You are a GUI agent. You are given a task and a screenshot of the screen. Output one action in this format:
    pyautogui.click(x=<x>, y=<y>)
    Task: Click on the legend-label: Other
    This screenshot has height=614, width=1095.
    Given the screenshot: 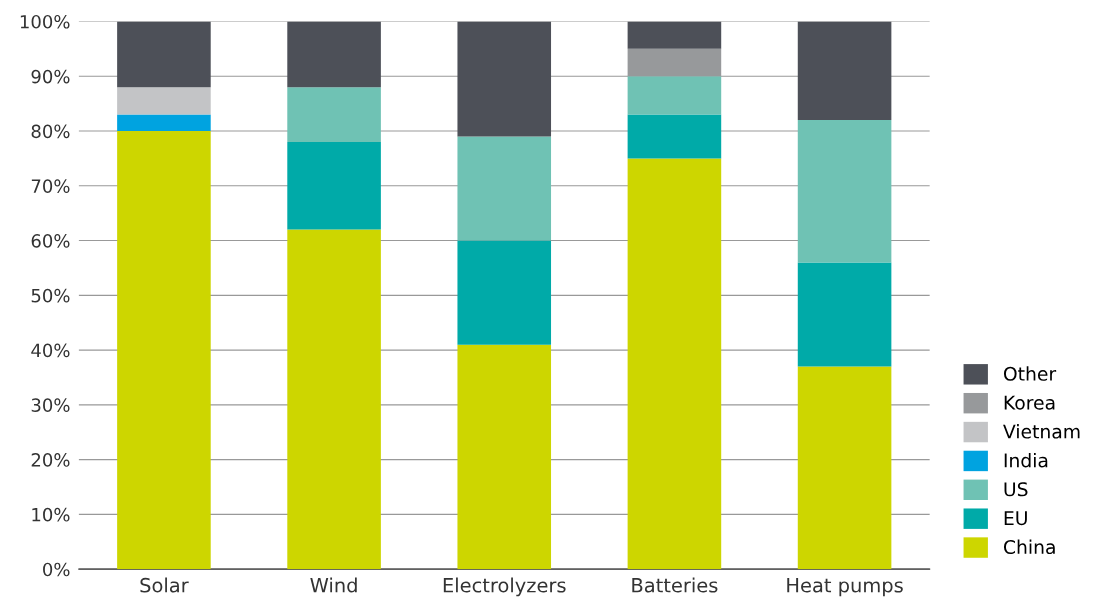 What is the action you would take?
    pyautogui.click(x=1030, y=373)
    